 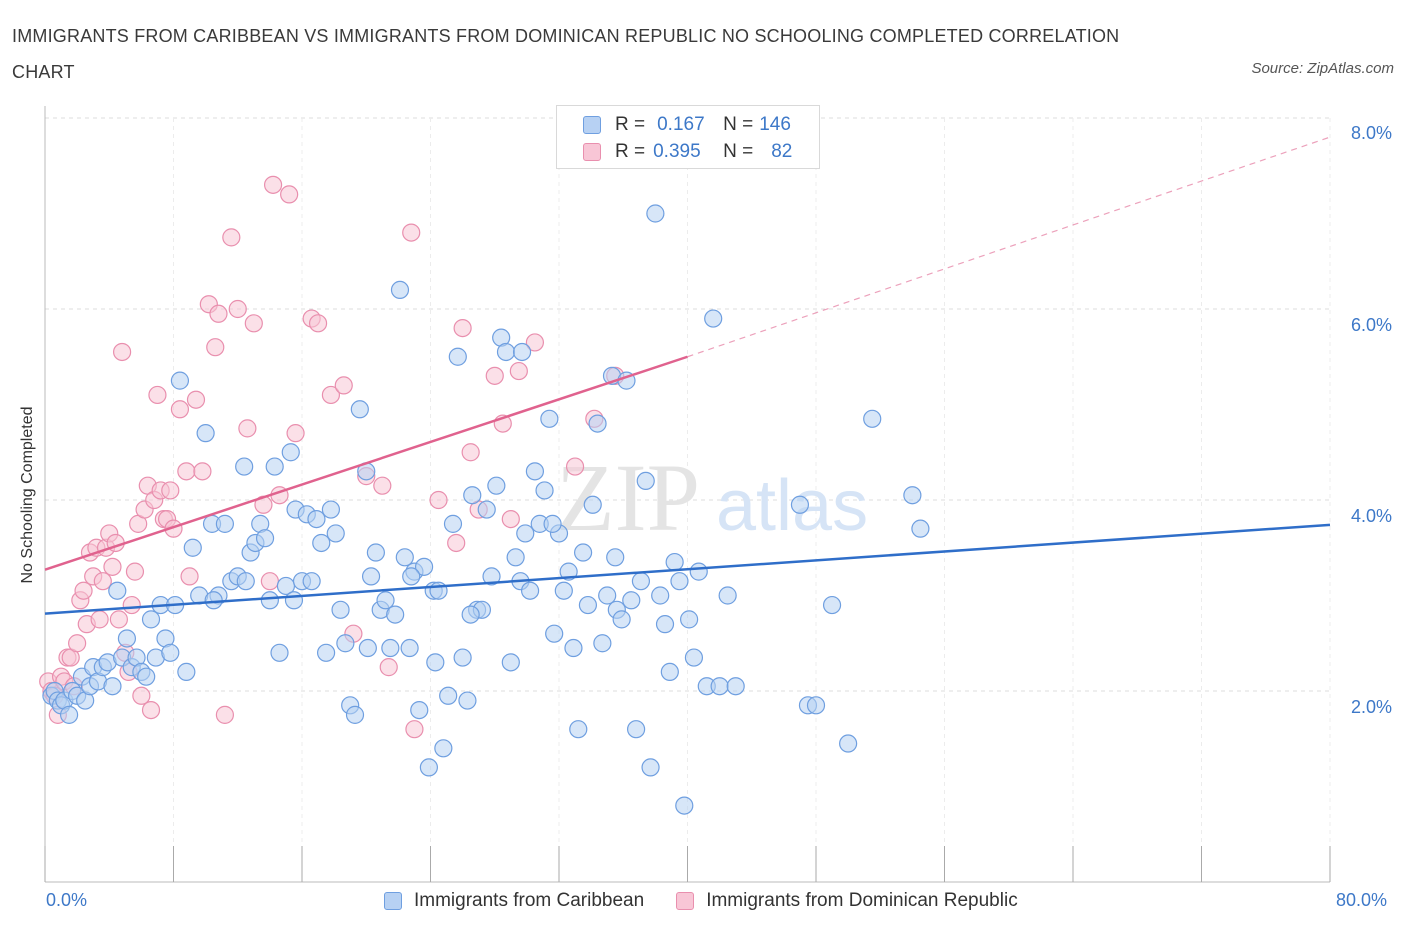 I want to click on dominican-trend-line, so click(x=366, y=463).